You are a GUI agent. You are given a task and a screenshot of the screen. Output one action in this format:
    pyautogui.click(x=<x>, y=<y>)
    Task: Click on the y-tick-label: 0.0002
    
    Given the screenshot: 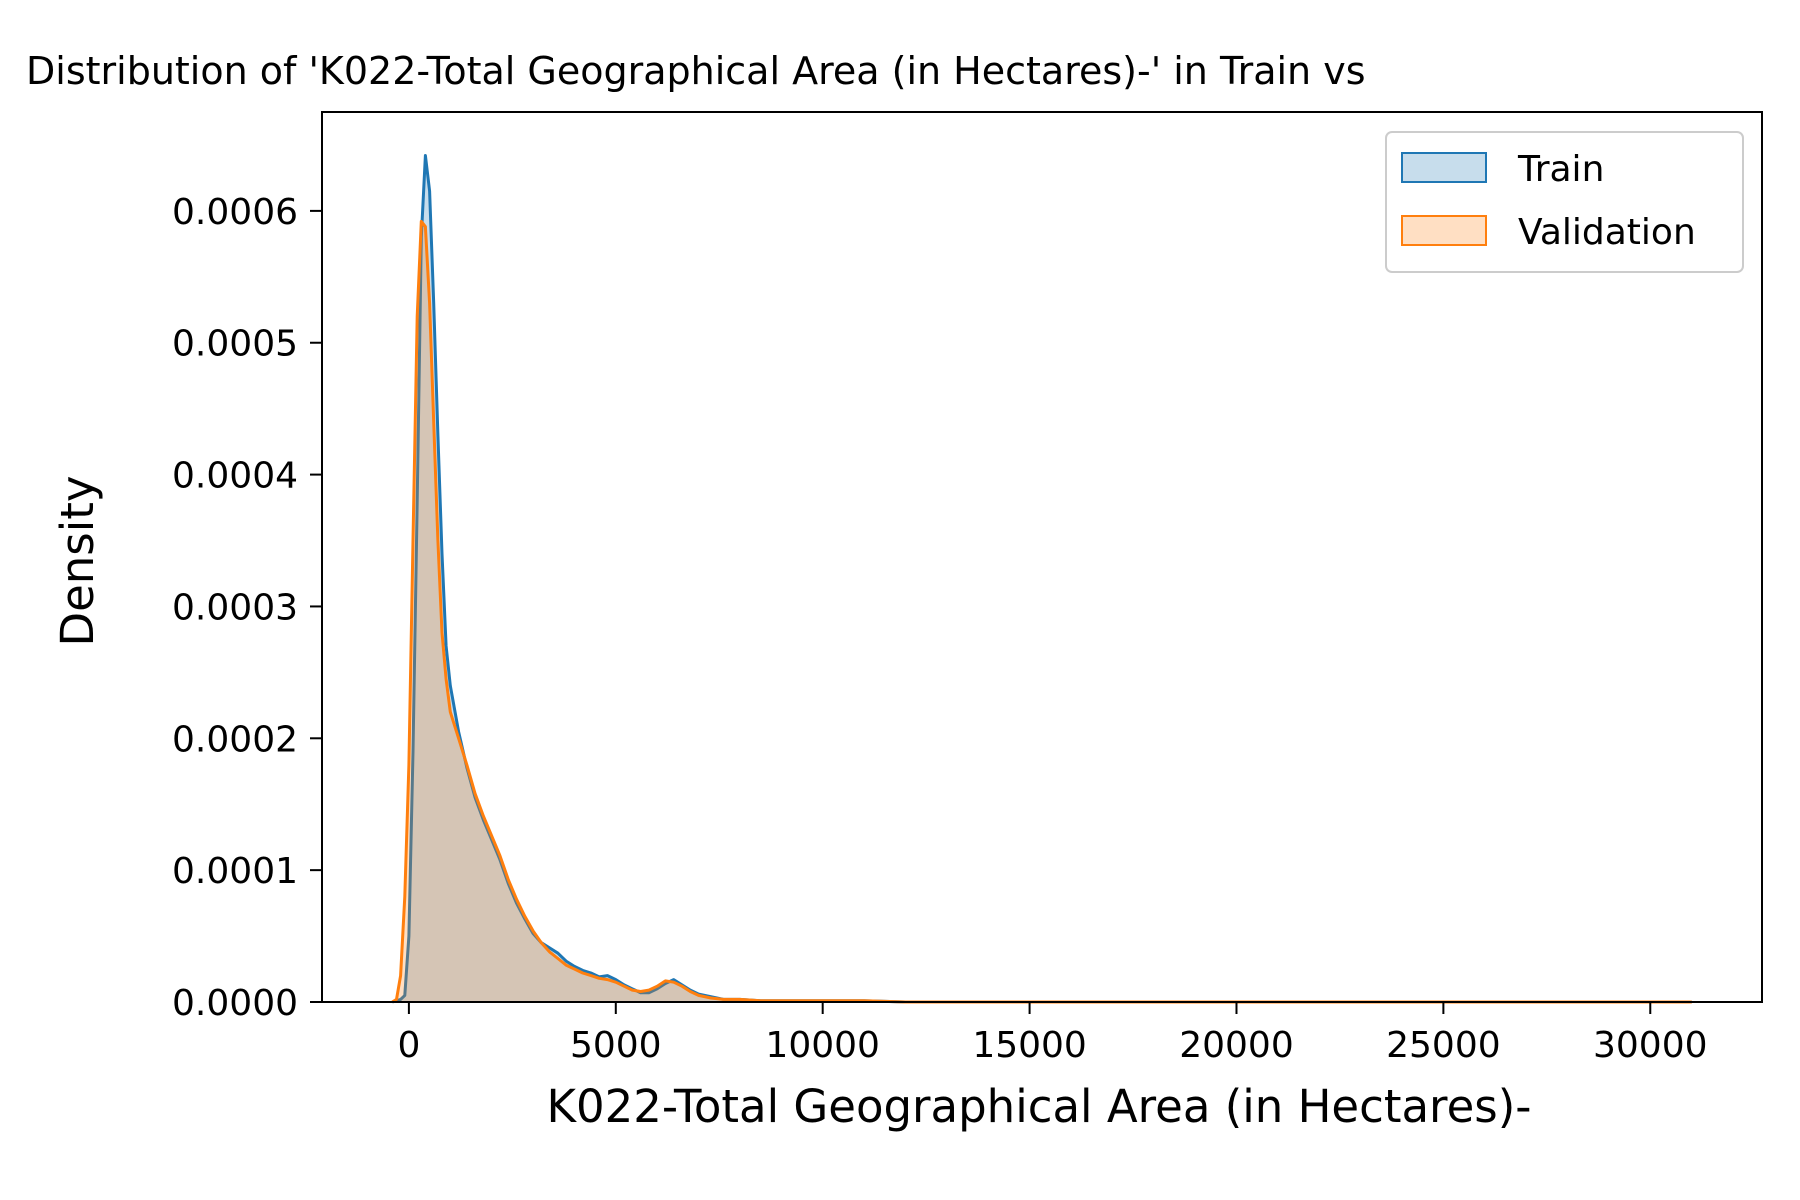 What is the action you would take?
    pyautogui.click(x=235, y=739)
    